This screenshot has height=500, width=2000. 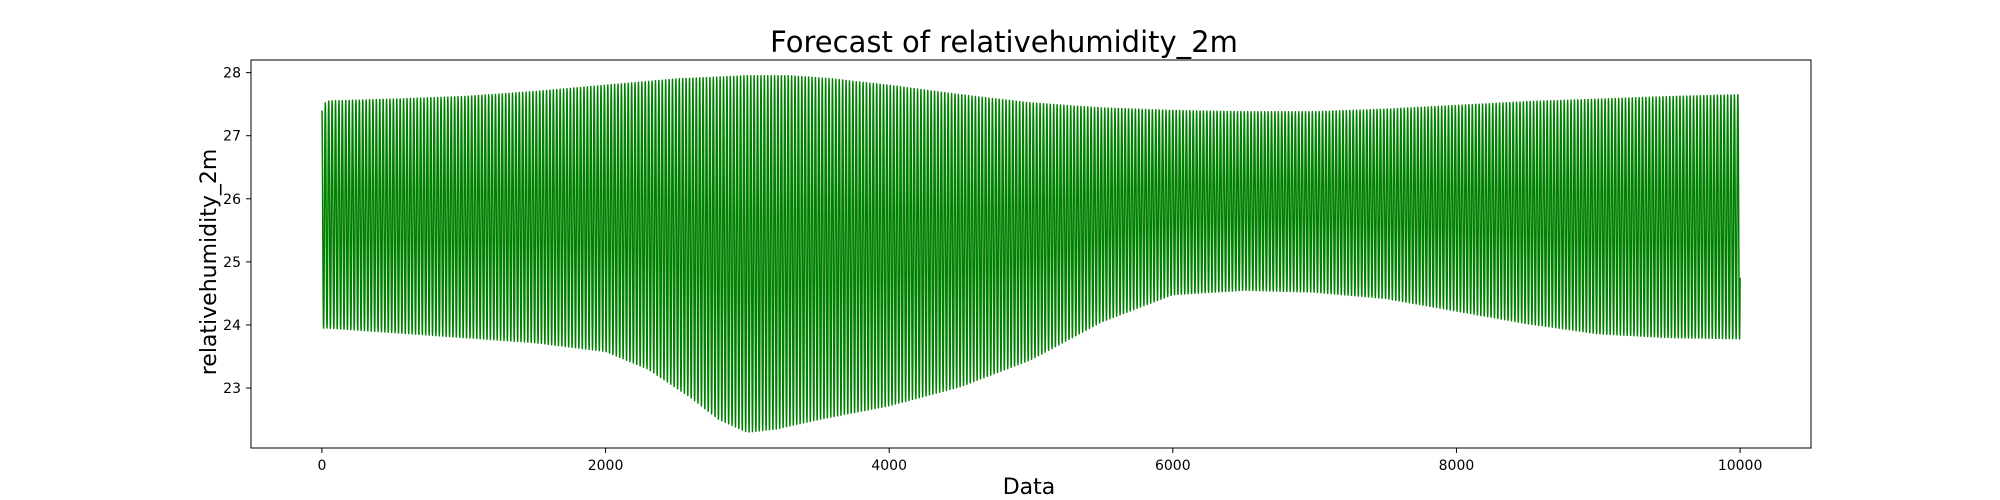 I want to click on x-tick-label: 10000, so click(x=1740, y=466).